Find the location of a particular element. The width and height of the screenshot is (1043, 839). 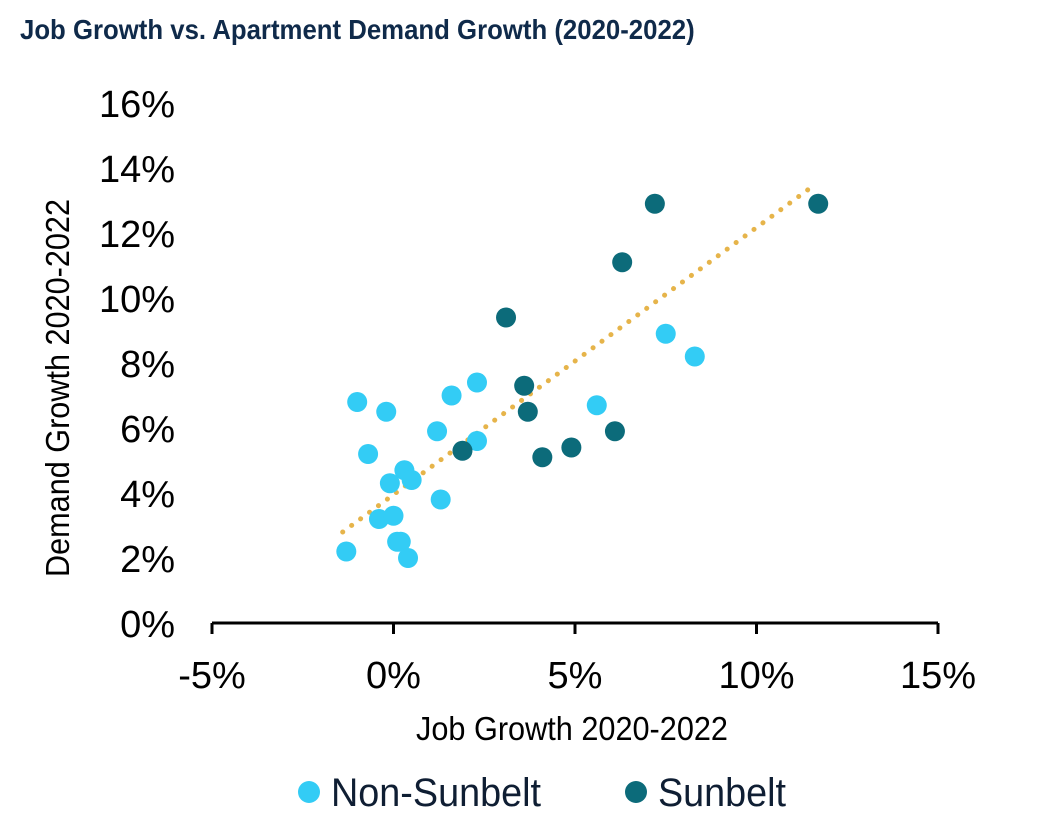

legend-marker-sunbelt is located at coordinates (636, 792).